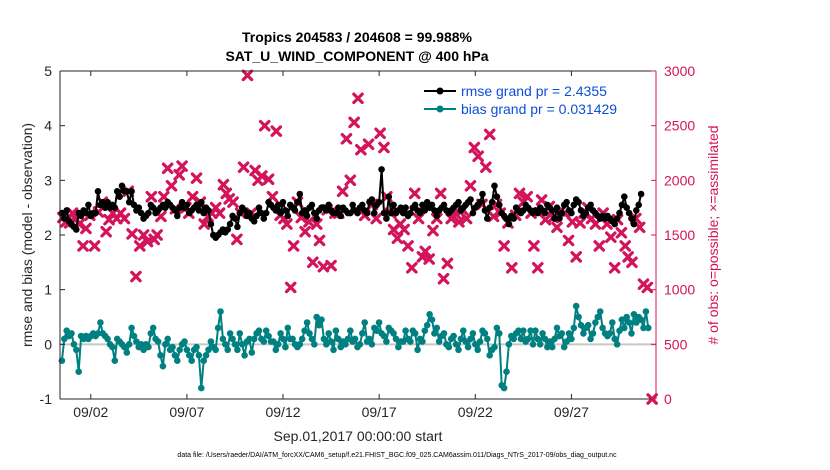 This screenshot has width=830, height=470. Describe the element at coordinates (668, 399) in the screenshot. I see `y-right-tick-label: 0` at that location.